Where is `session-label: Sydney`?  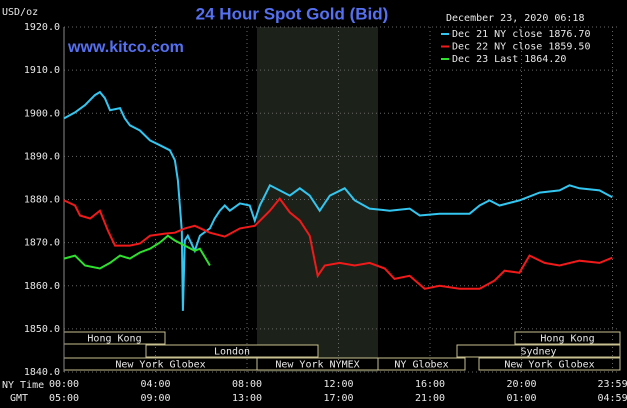 session-label: Sydney is located at coordinates (538, 352).